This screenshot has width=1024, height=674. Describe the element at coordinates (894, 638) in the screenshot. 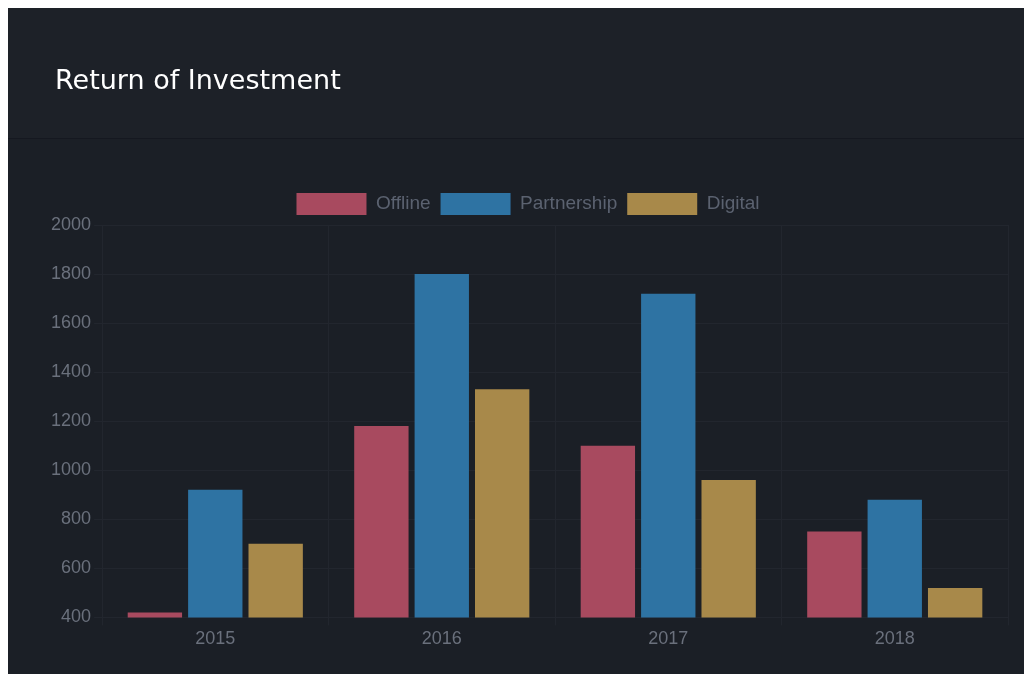

I see `x-tick-label: 2018` at that location.